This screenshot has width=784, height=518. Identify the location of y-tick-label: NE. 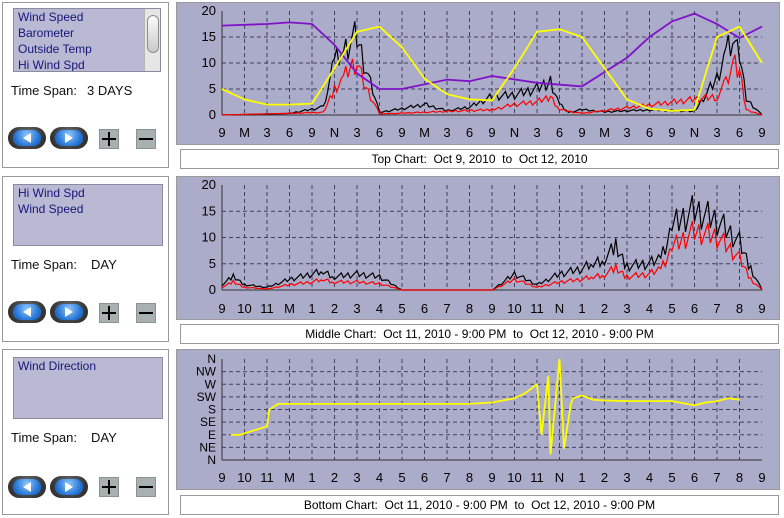
(207, 447).